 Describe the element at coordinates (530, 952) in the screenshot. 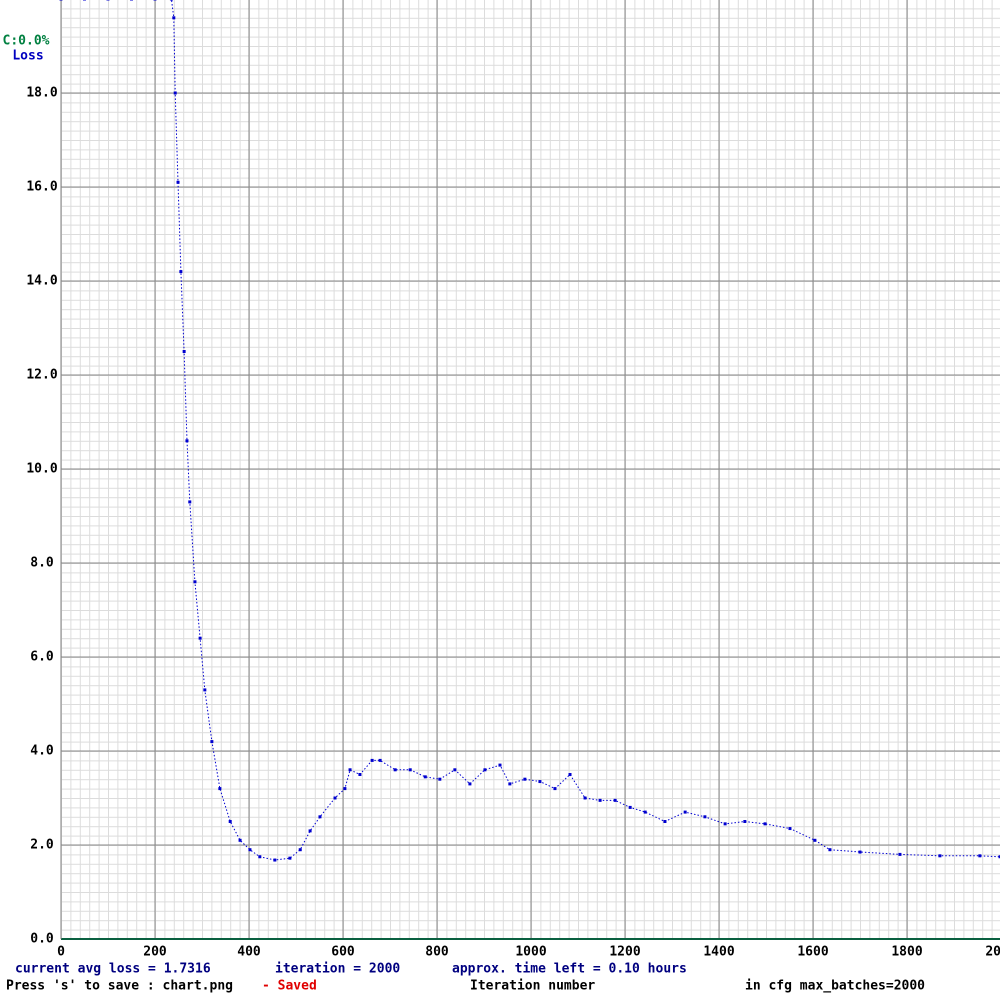

I see `x-tick-label: 1000` at that location.